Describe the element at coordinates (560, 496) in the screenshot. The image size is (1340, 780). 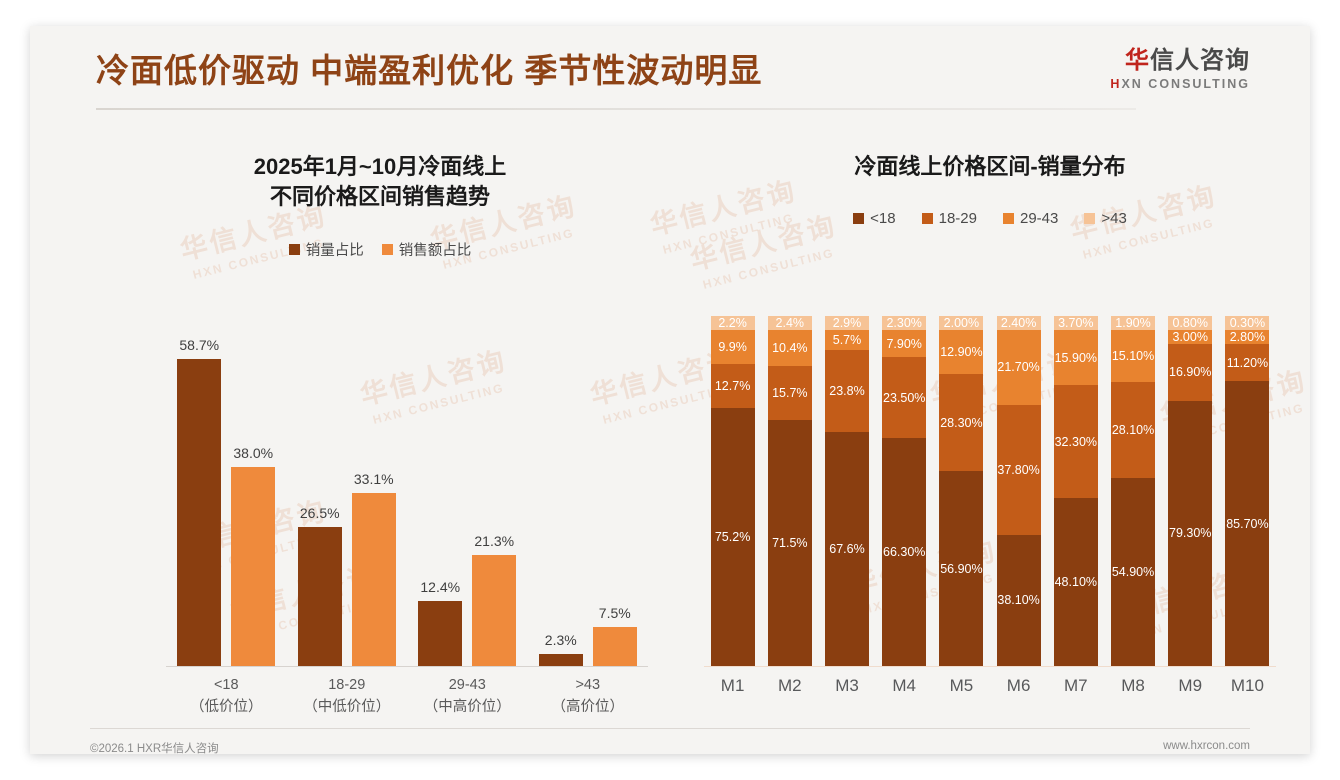
I see `bar-销量占比->43: 2.3%` at that location.